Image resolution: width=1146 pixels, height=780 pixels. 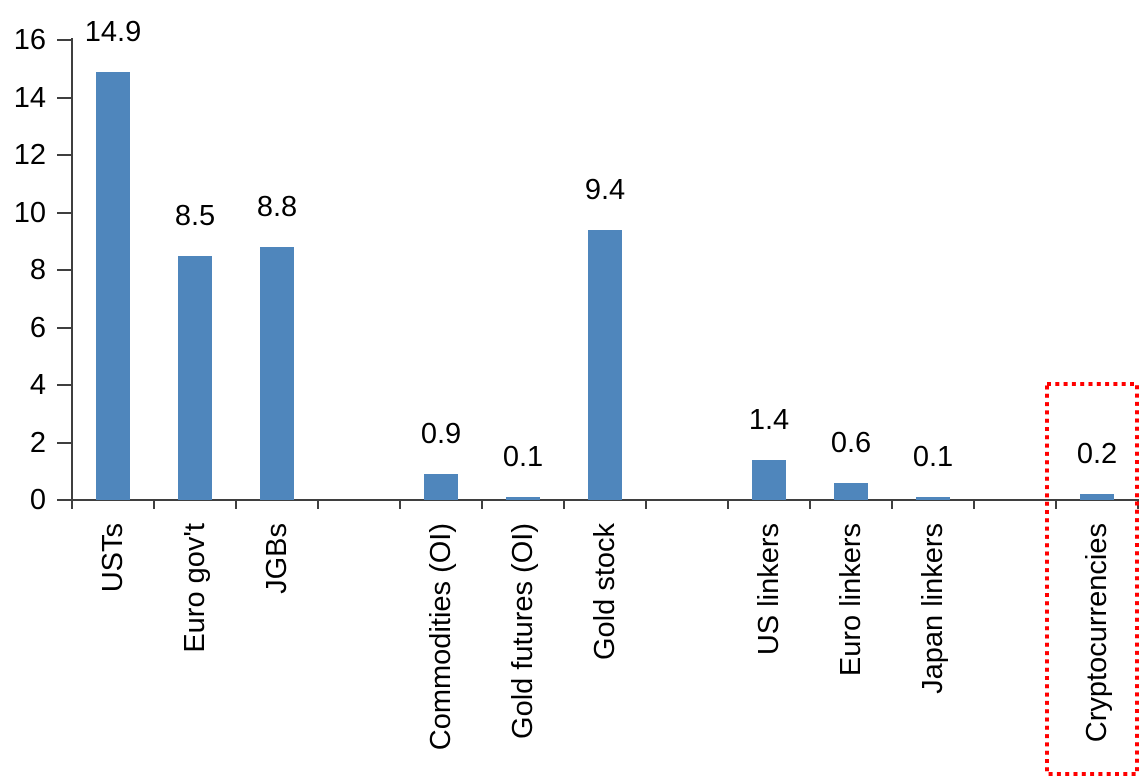 I want to click on category-label-euro-linkers: Euro linkers, so click(x=851, y=600).